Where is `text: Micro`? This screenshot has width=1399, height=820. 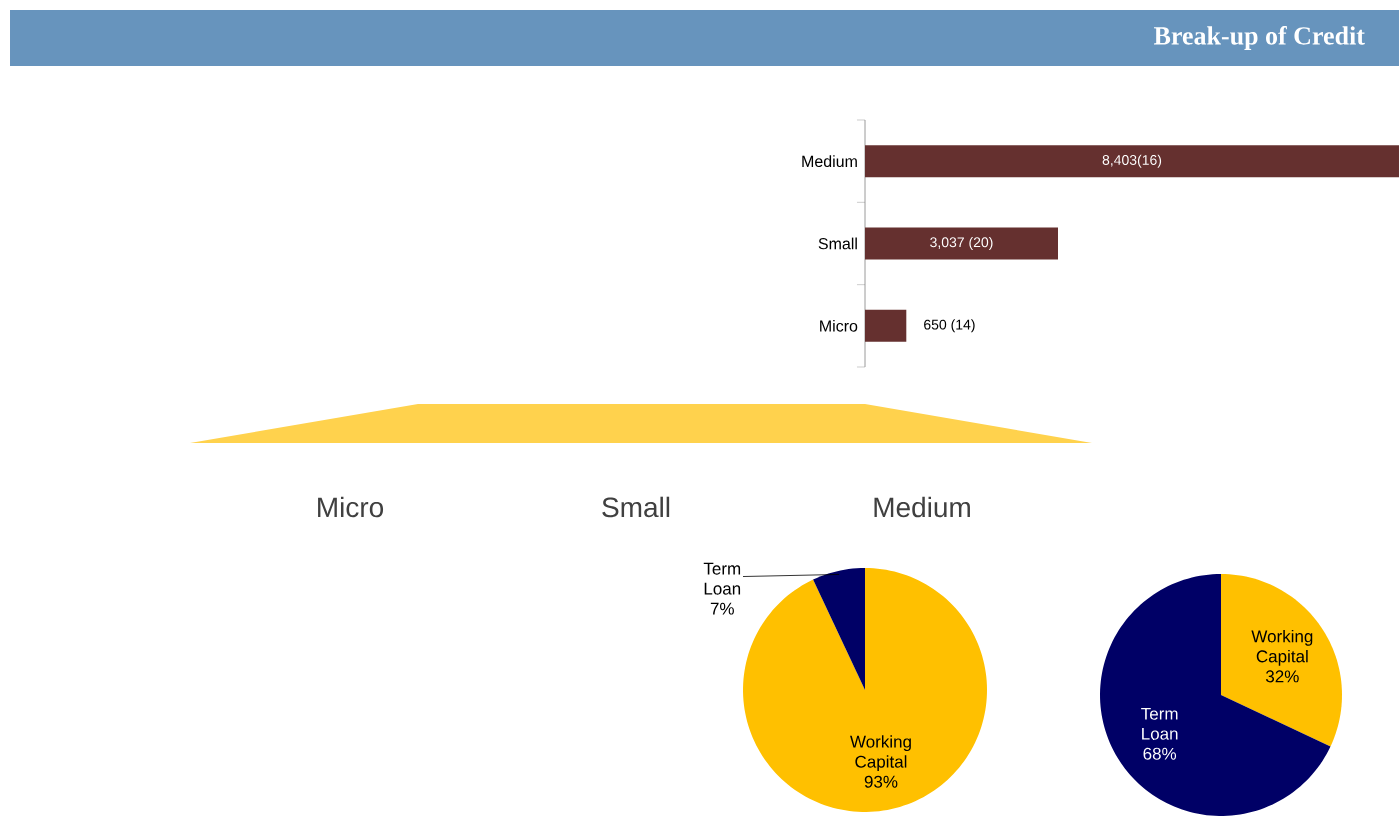 text: Micro is located at coordinates (351, 507).